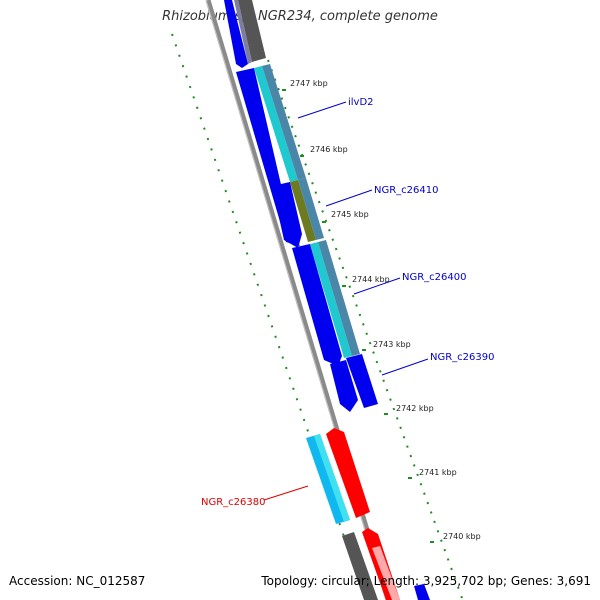  Describe the element at coordinates (243, 32) in the screenshot. I see `gene-protein-top` at that location.